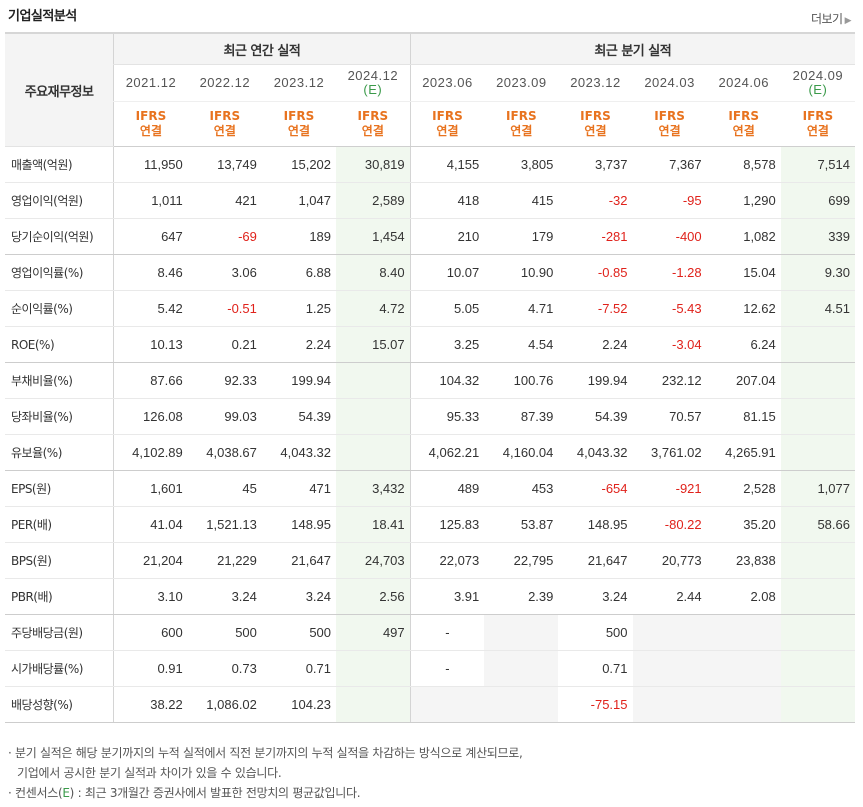 The height and width of the screenshot is (807, 863). What do you see at coordinates (817, 272) in the screenshot?
I see `table-cell: 9.30` at bounding box center [817, 272].